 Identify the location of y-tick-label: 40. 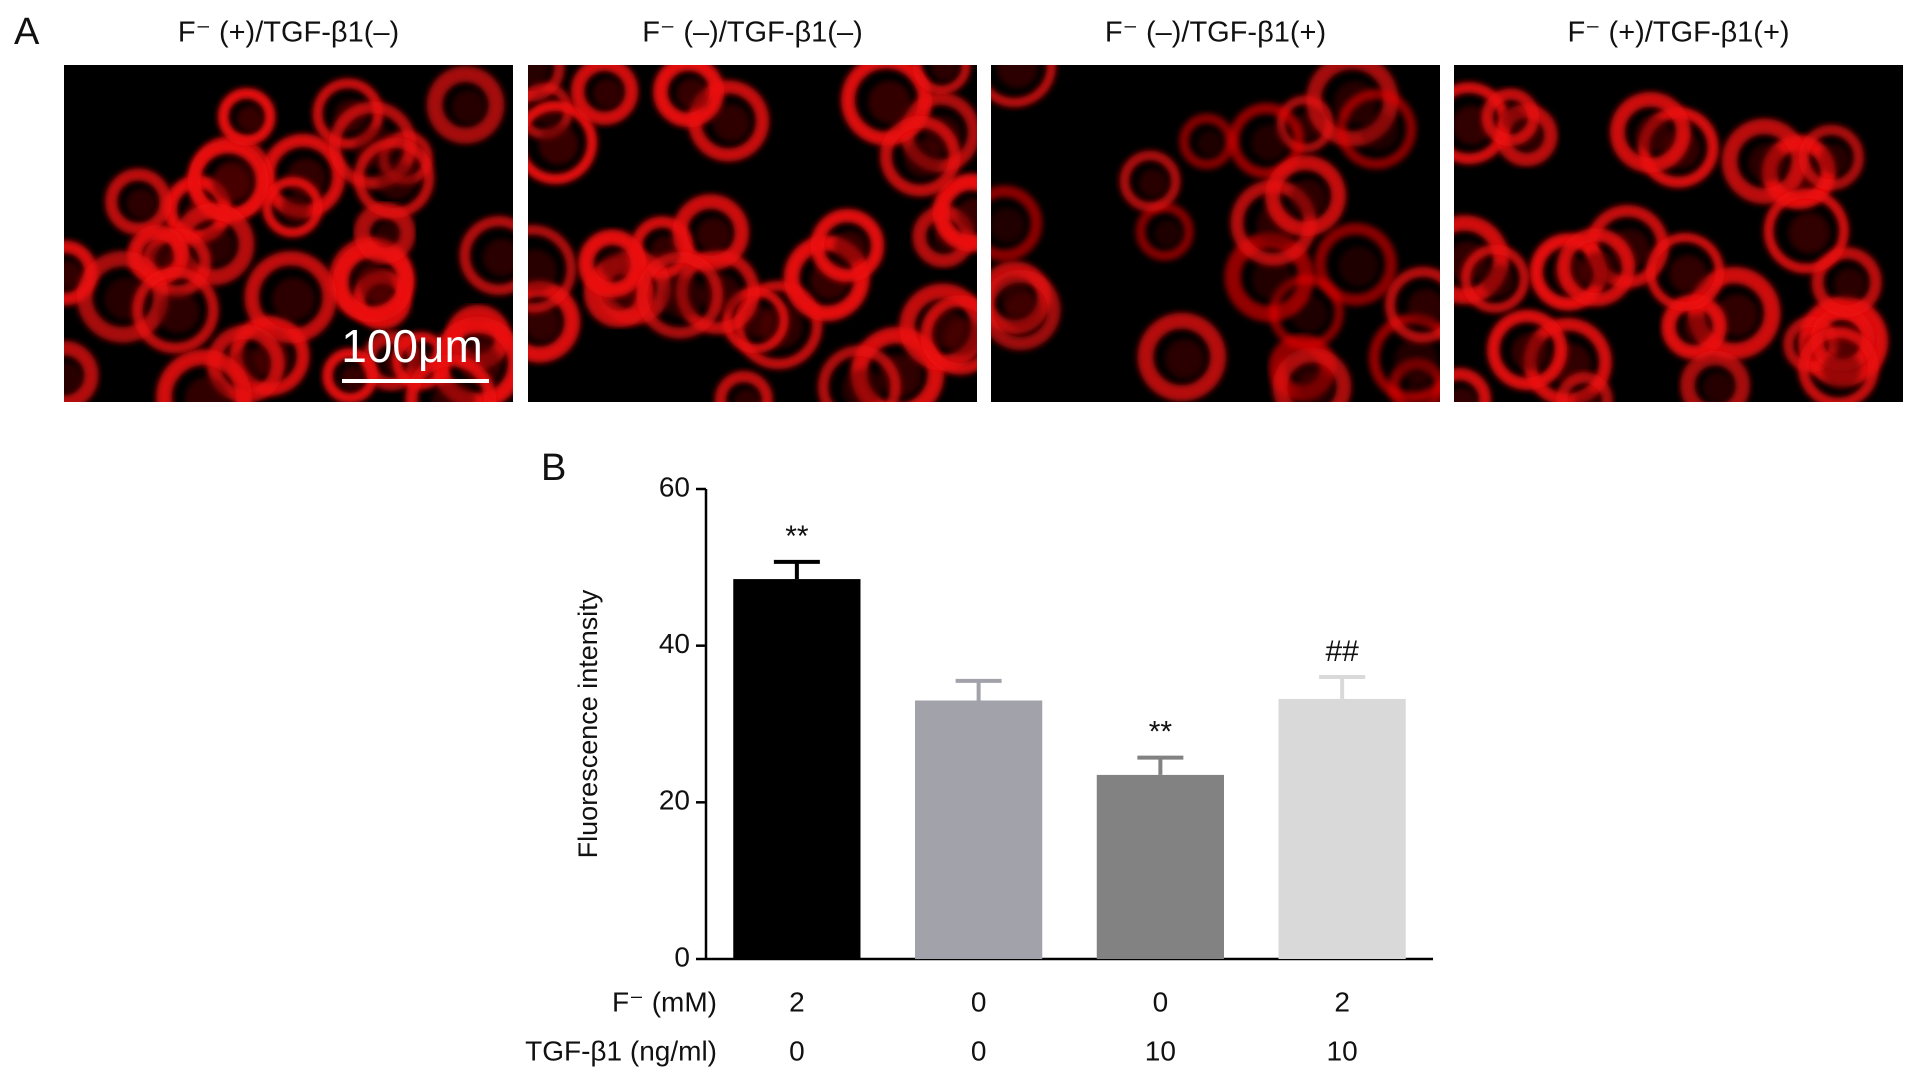
(674, 643).